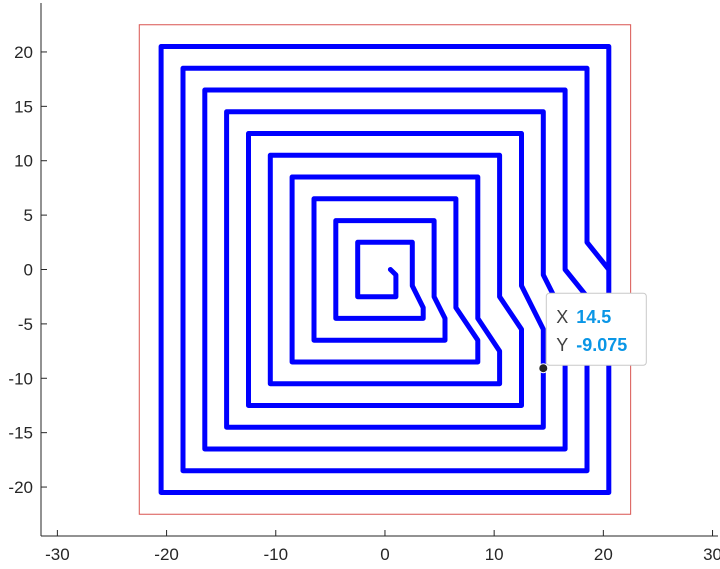 The height and width of the screenshot is (569, 720). I want to click on x-tick-label: -10, so click(275, 554).